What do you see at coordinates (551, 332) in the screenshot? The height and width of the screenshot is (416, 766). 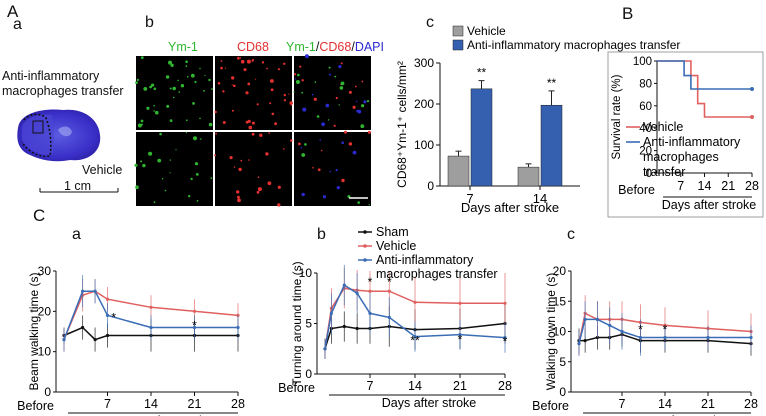 I see `y-axis-label: Walking down time (s)` at bounding box center [551, 332].